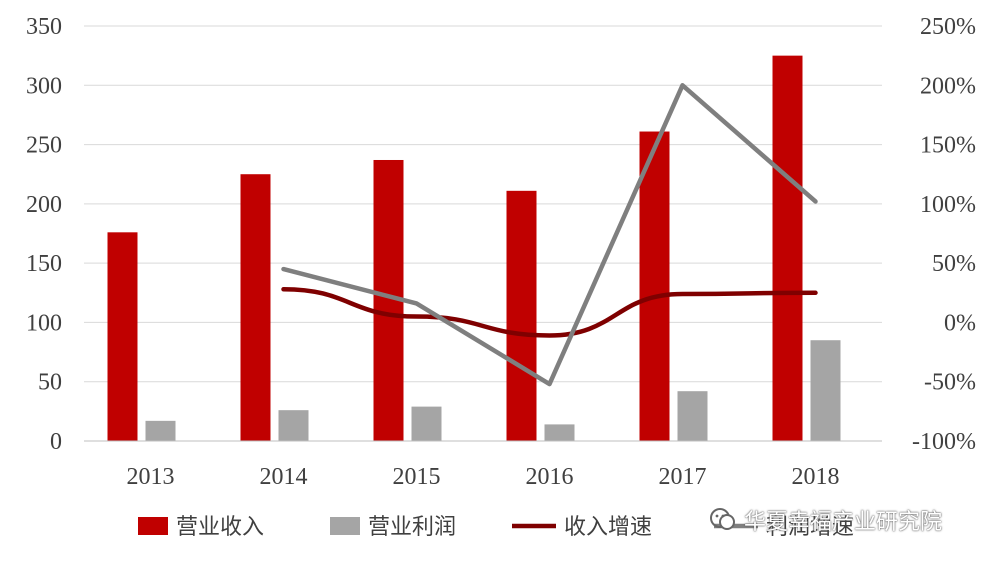 This screenshot has width=1000, height=562. I want to click on y-left-tick-label: 150, so click(44, 264).